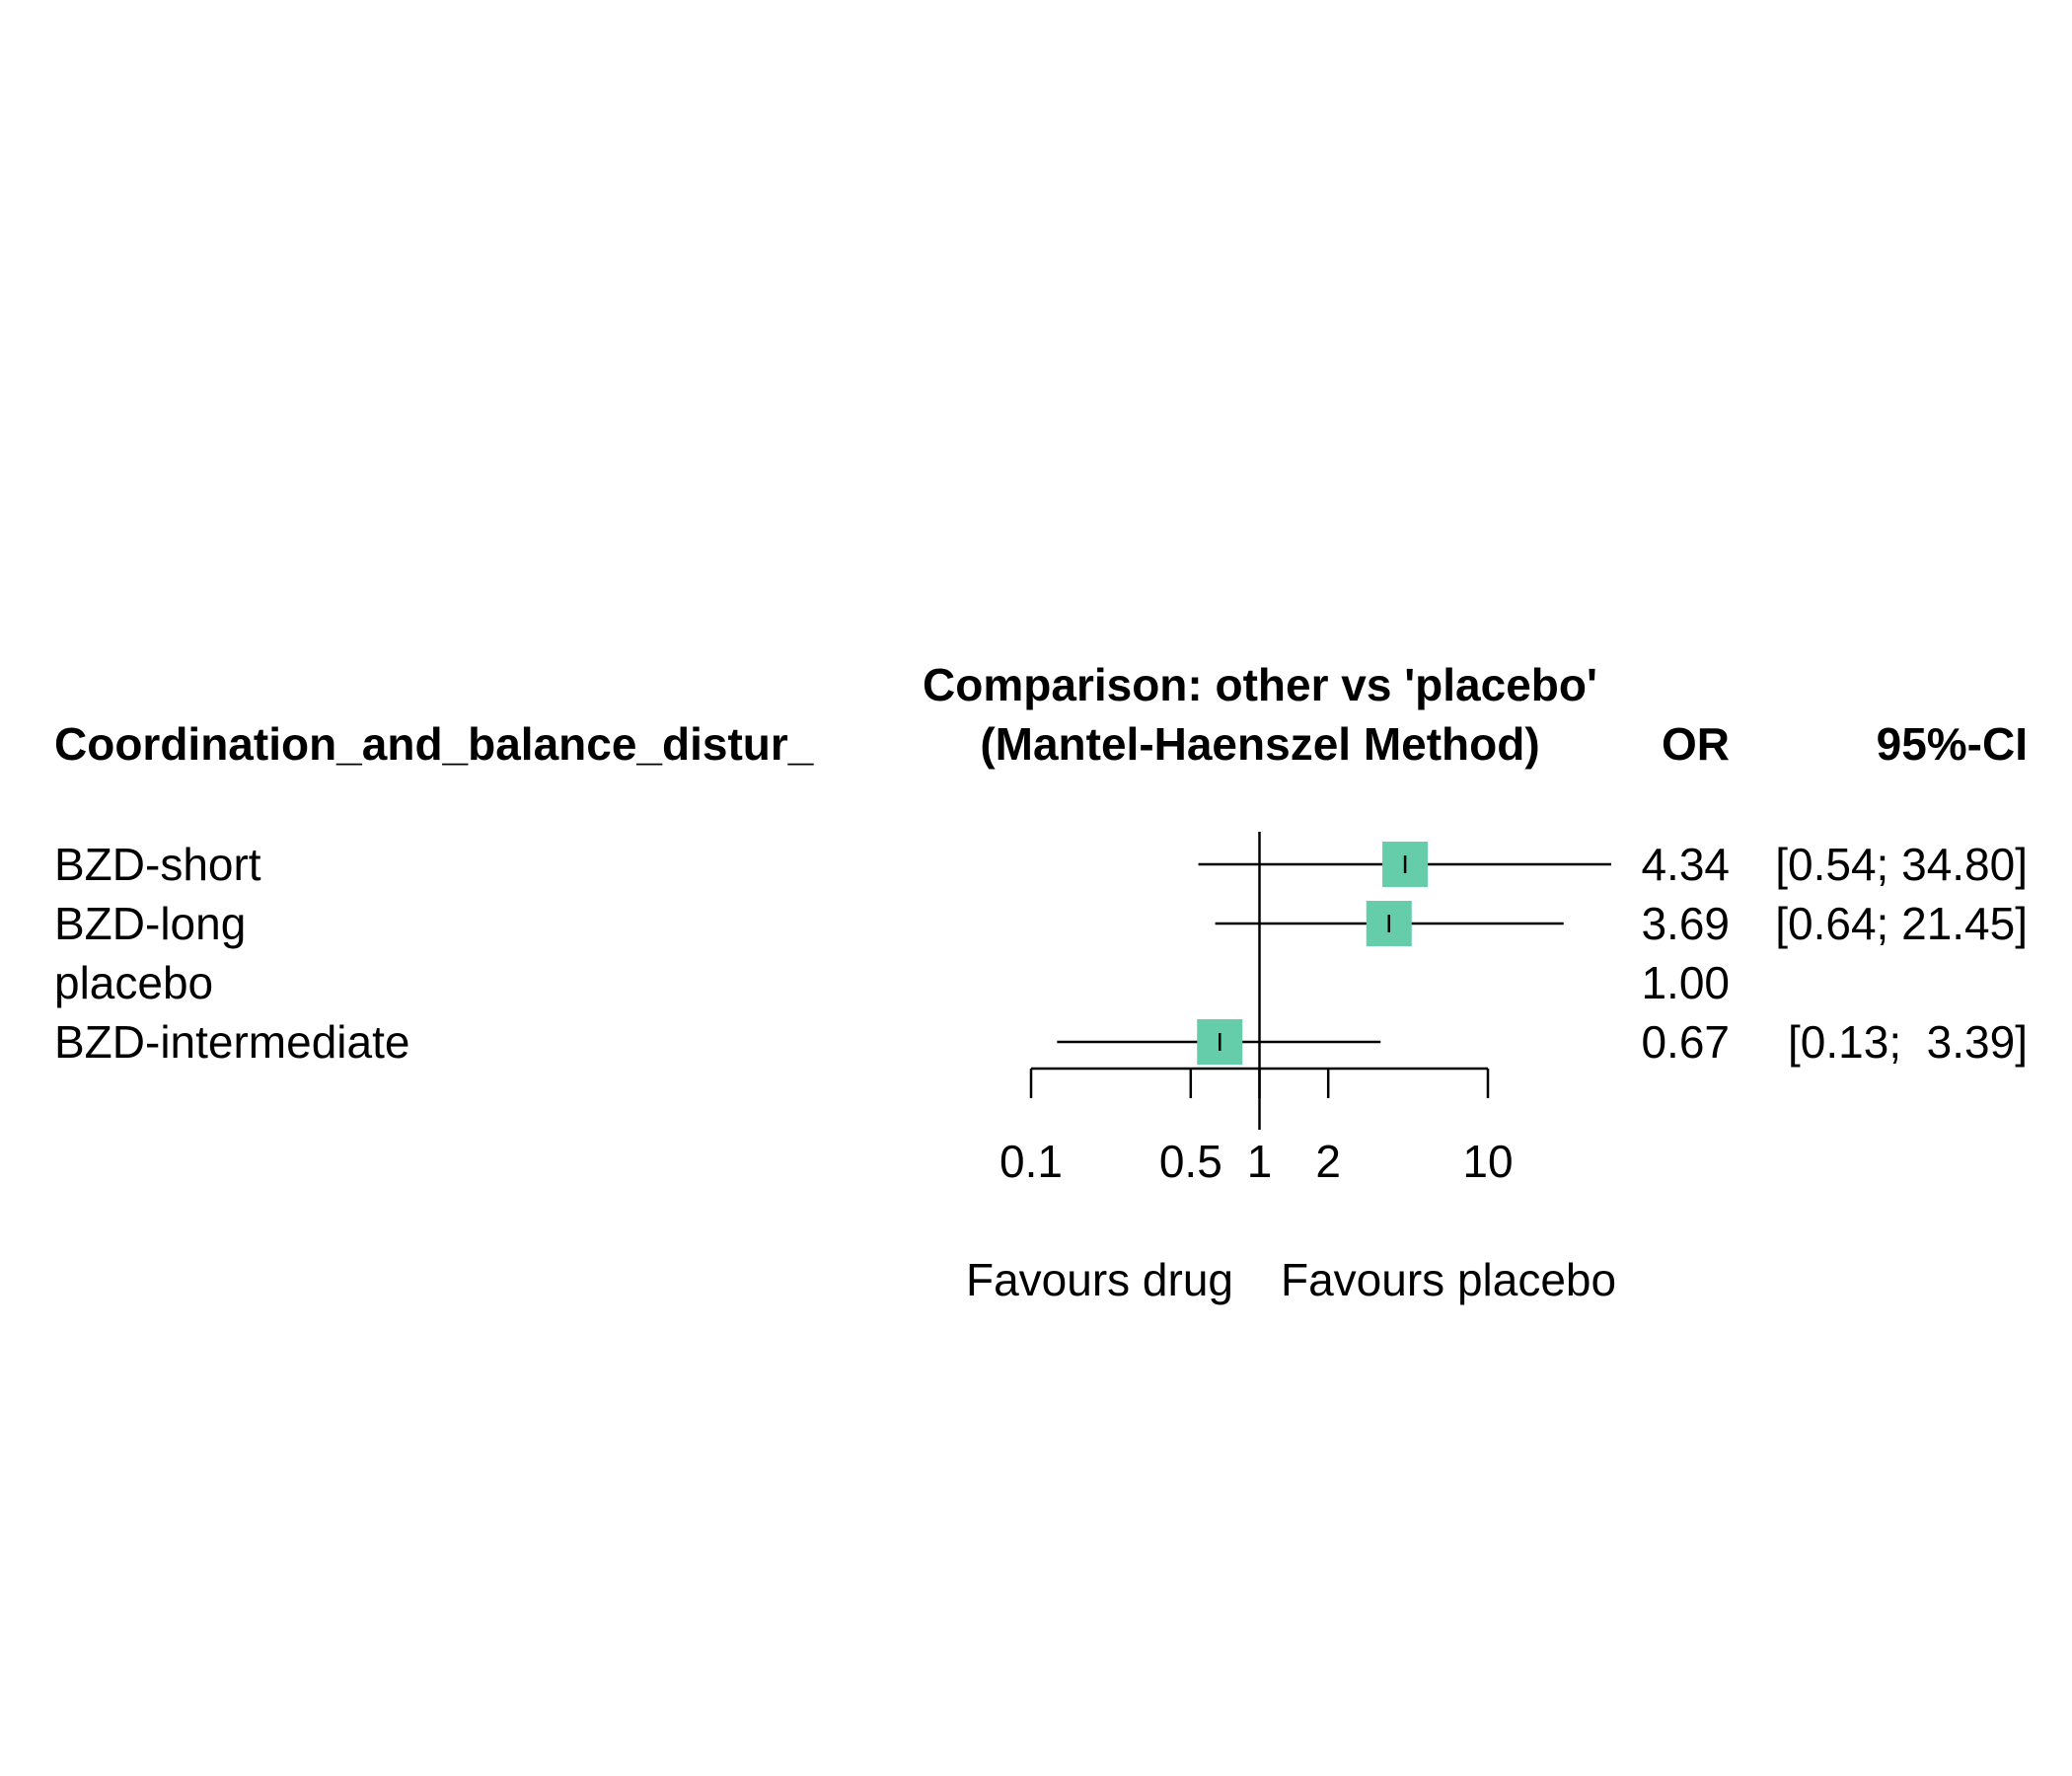 Image resolution: width=2072 pixels, height=1776 pixels. Describe the element at coordinates (1256, 1010) in the screenshot. I see `x-axis: 0.1 0.5 1 2 10` at that location.